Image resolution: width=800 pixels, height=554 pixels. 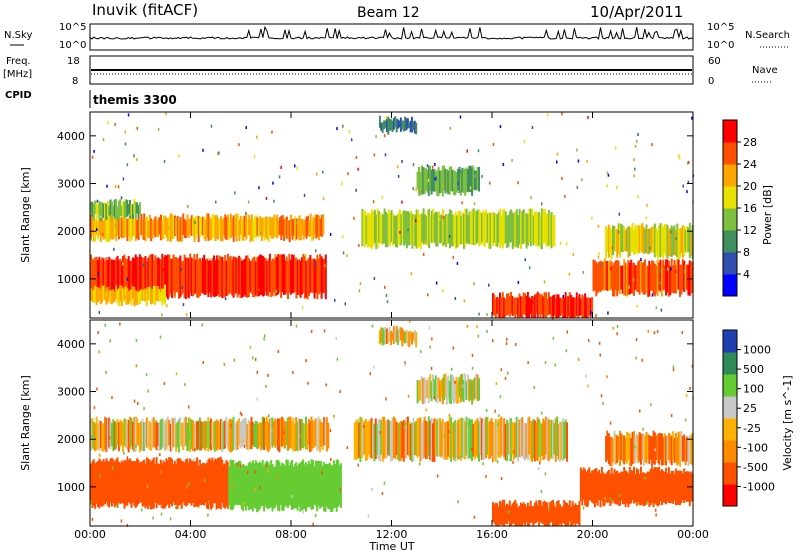 What do you see at coordinates (71, 136) in the screenshot?
I see `y-tick-label: 4000` at bounding box center [71, 136].